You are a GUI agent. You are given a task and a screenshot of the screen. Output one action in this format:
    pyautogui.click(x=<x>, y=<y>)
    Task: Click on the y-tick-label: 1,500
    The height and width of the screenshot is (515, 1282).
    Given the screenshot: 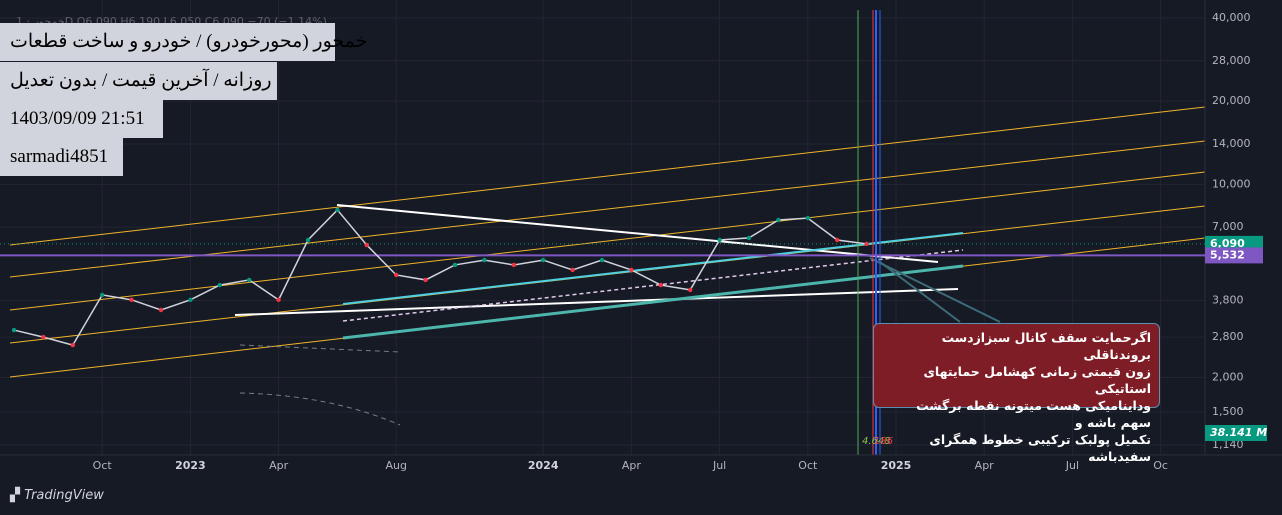 What is the action you would take?
    pyautogui.click(x=1228, y=411)
    